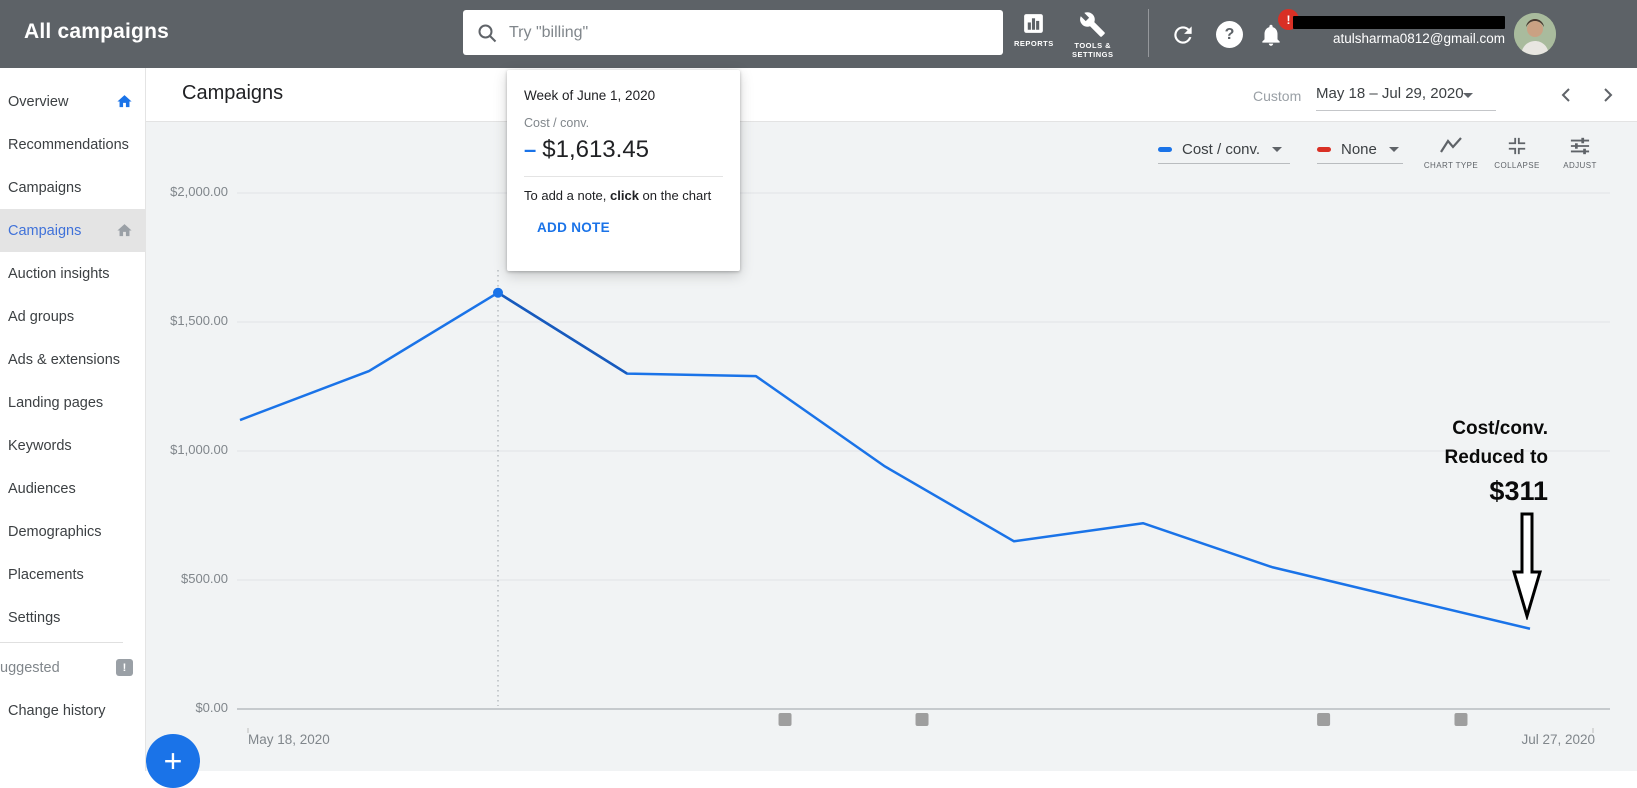 This screenshot has height=788, width=1637. I want to click on collapse-label: COLLAPSE, so click(1517, 165).